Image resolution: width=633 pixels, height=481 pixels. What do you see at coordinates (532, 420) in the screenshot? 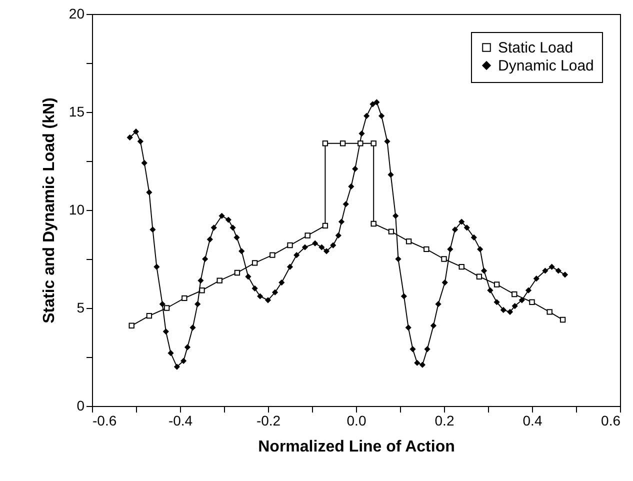
I see `x-tick-label: 0.4` at bounding box center [532, 420].